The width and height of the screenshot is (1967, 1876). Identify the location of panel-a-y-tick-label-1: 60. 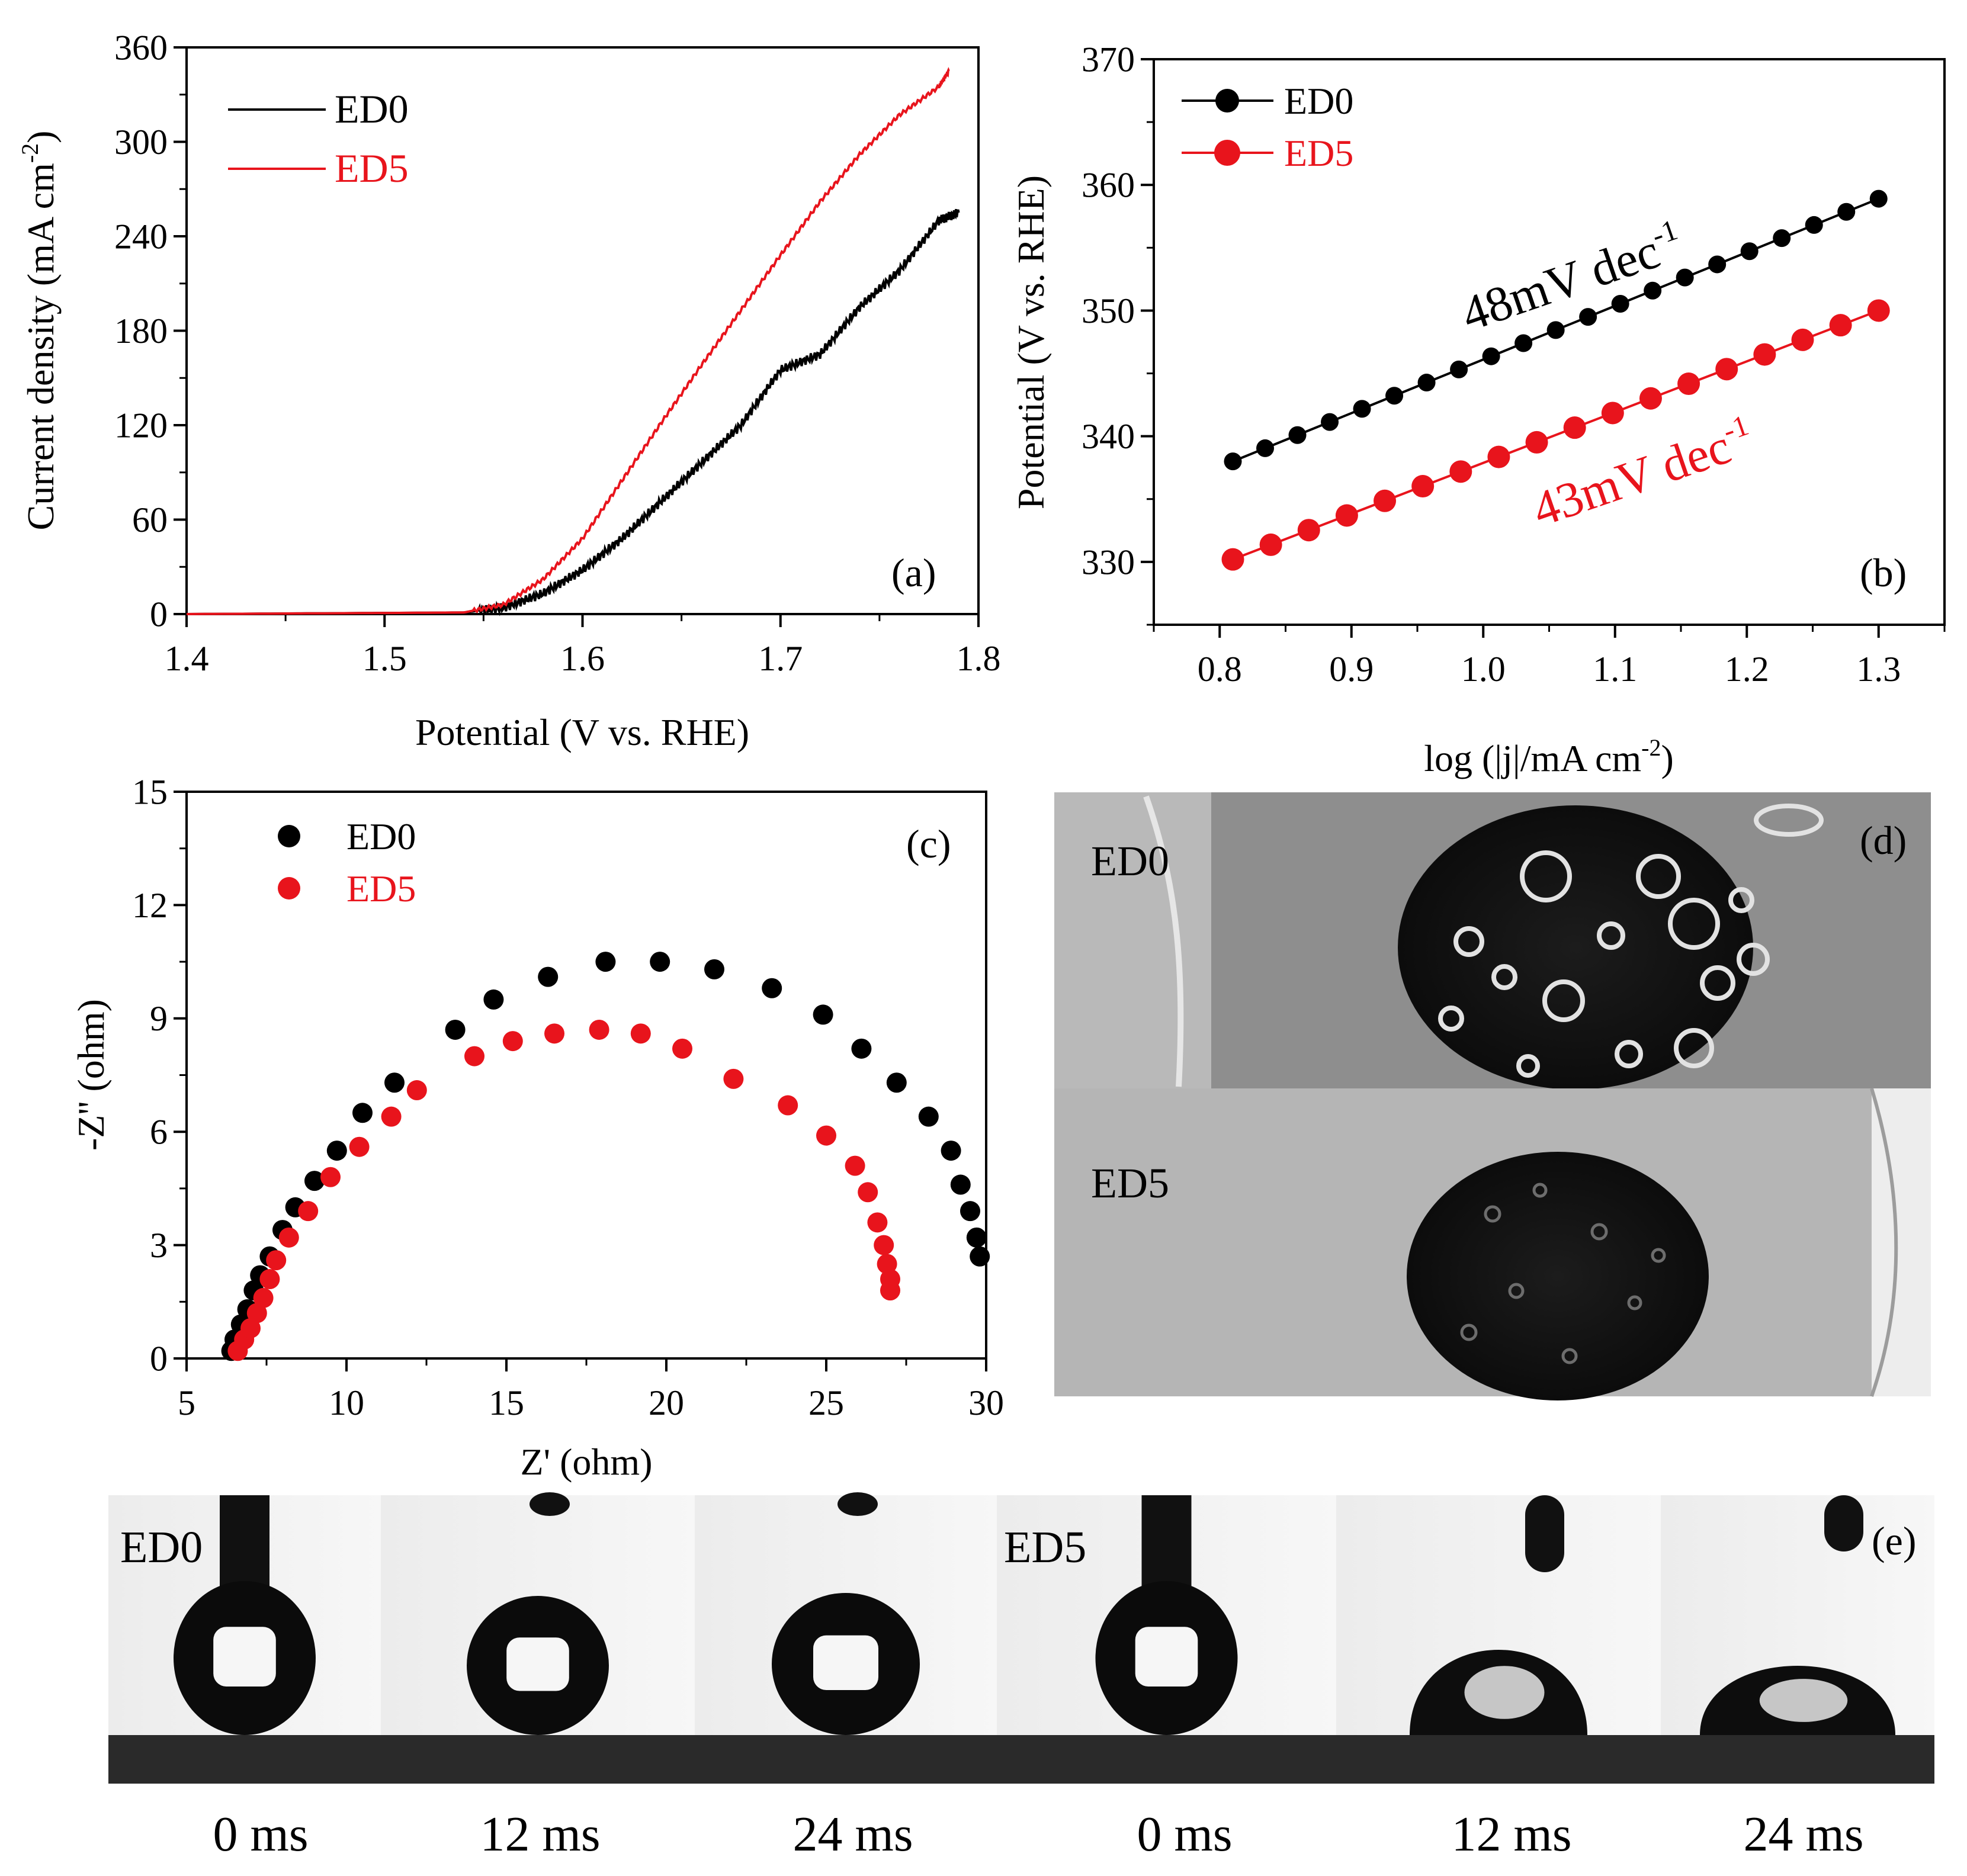
(150, 519).